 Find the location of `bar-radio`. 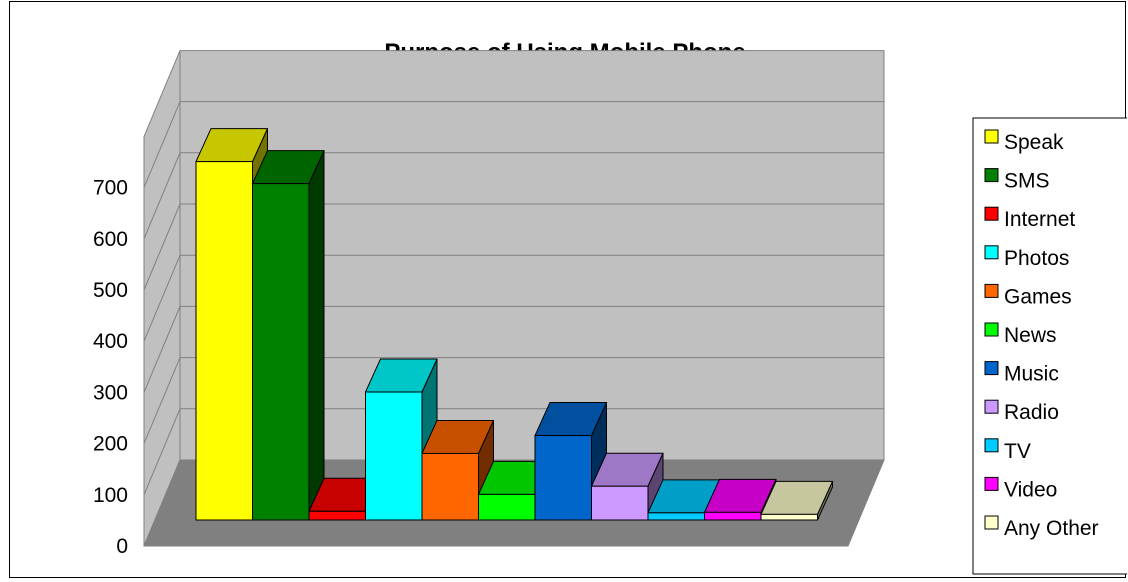

bar-radio is located at coordinates (627, 486).